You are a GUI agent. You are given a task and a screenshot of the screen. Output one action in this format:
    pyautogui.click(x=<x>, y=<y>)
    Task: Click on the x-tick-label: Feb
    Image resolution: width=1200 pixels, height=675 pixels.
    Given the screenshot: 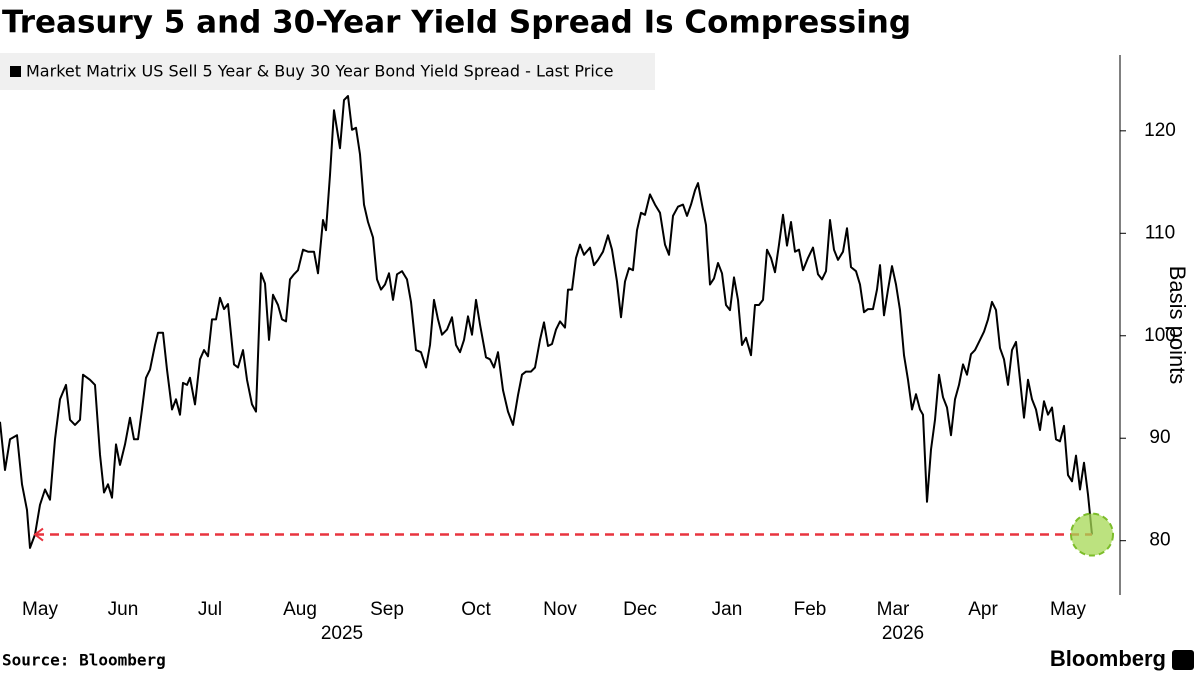 What is the action you would take?
    pyautogui.click(x=810, y=609)
    